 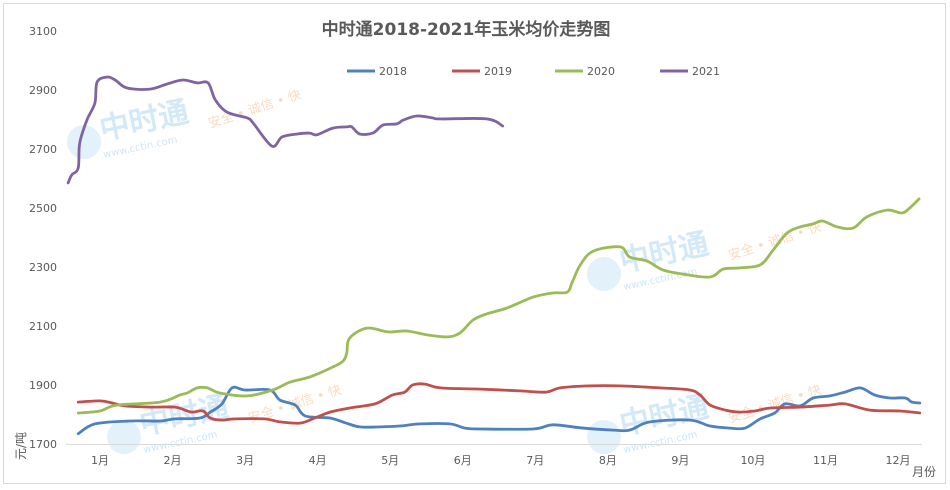 What do you see at coordinates (285, 130) in the screenshot?
I see `series-line-2021` at bounding box center [285, 130].